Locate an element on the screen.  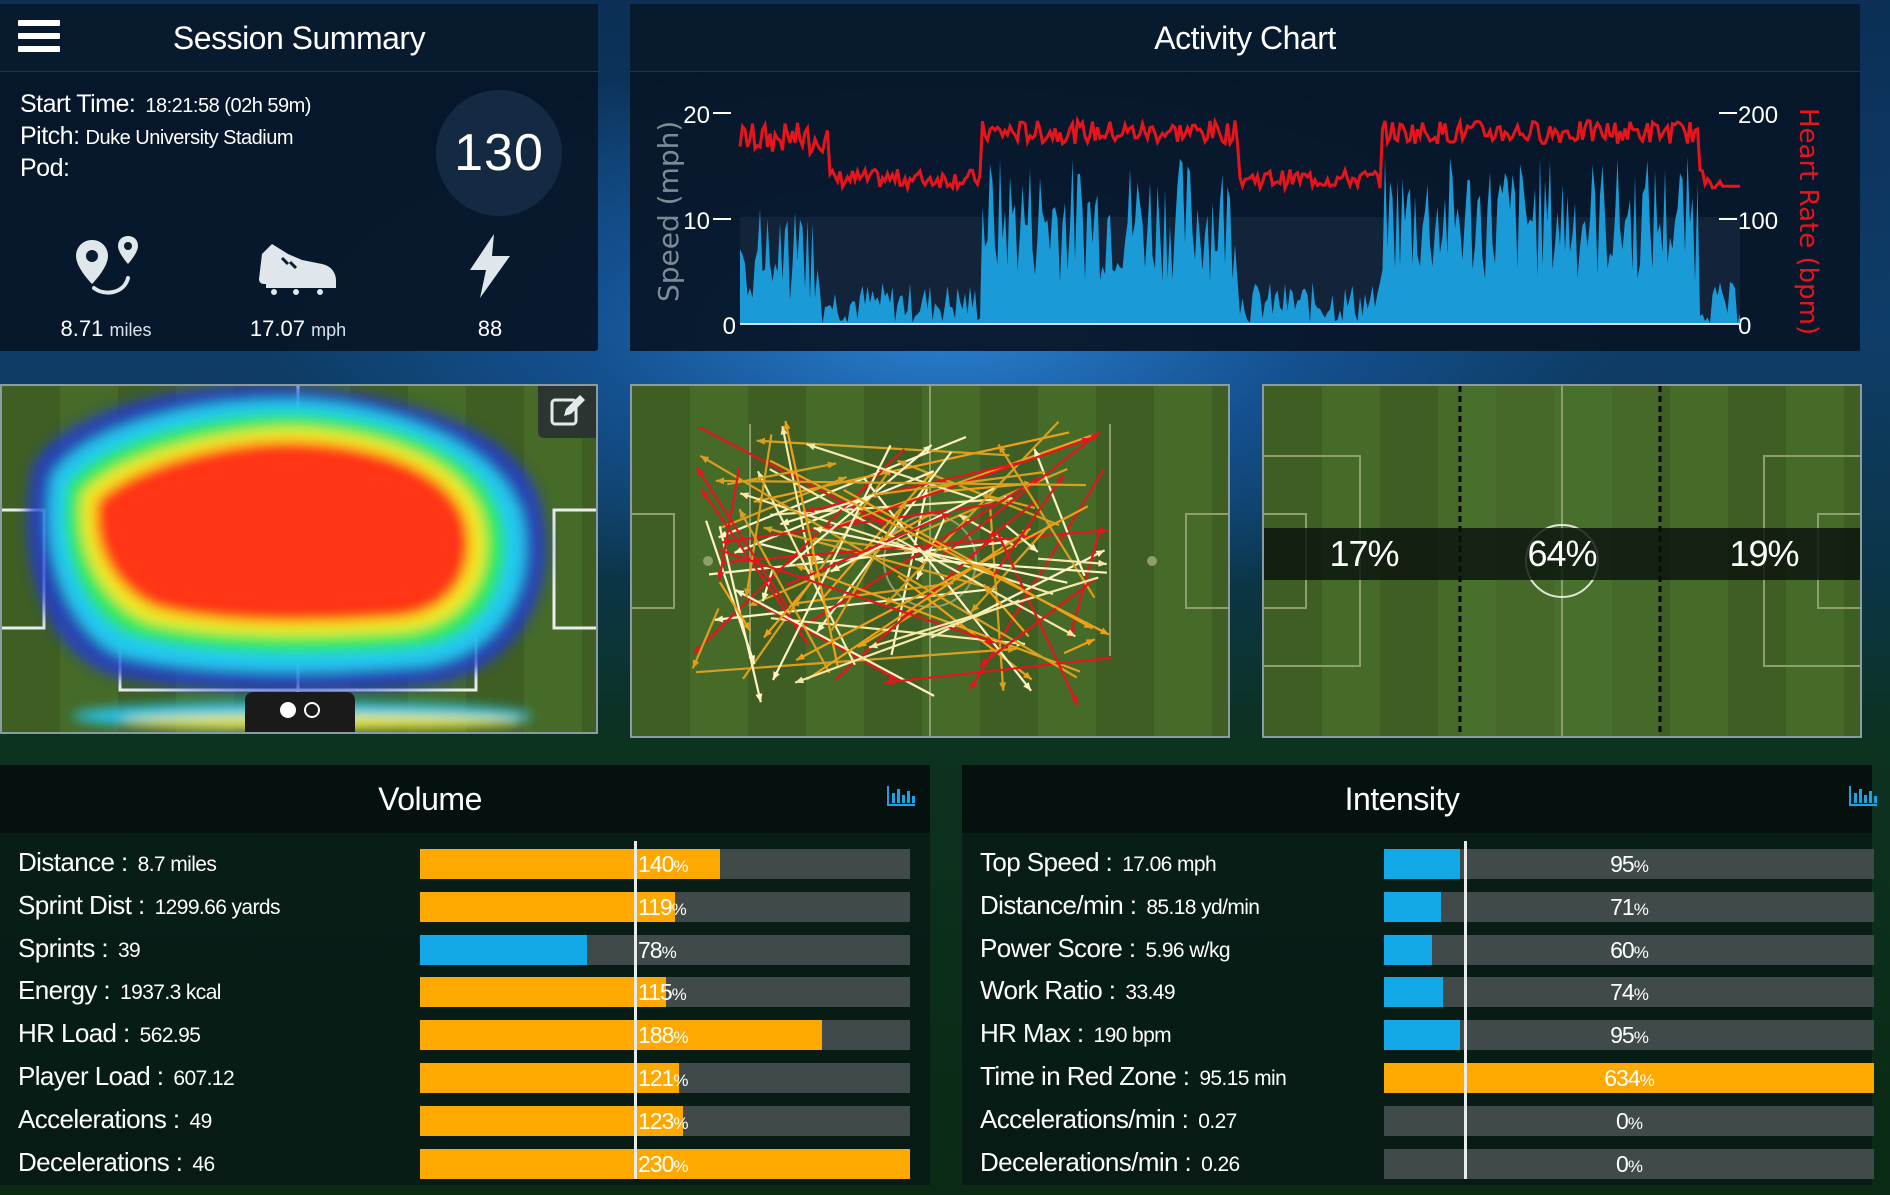
y-left-tick-0: 0 is located at coordinates (729, 326).